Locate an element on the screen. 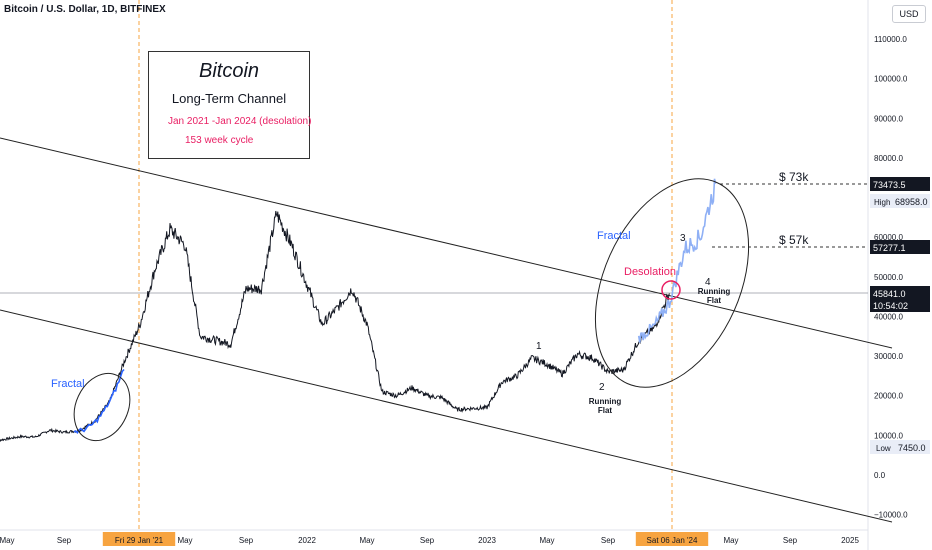 Image resolution: width=932 pixels, height=550 pixels. x-tick-label: Fri 29 Jan '21 is located at coordinates (139, 540).